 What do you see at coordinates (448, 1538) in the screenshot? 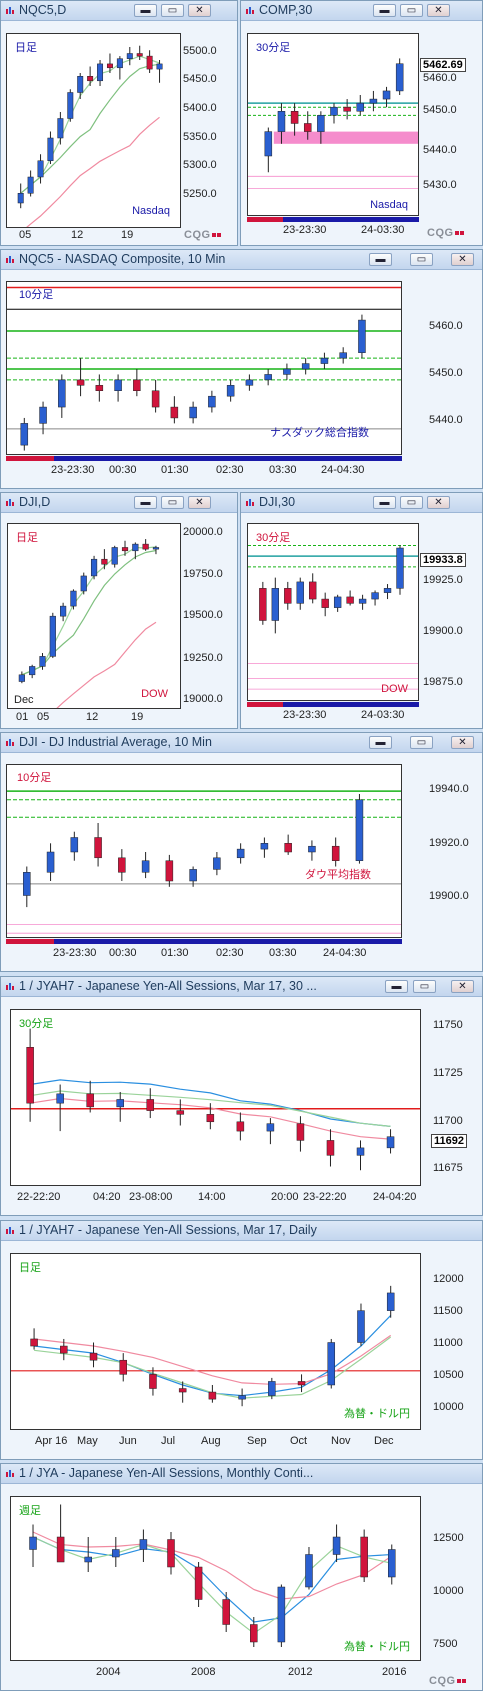
I see `y-tick: 12500` at bounding box center [448, 1538].